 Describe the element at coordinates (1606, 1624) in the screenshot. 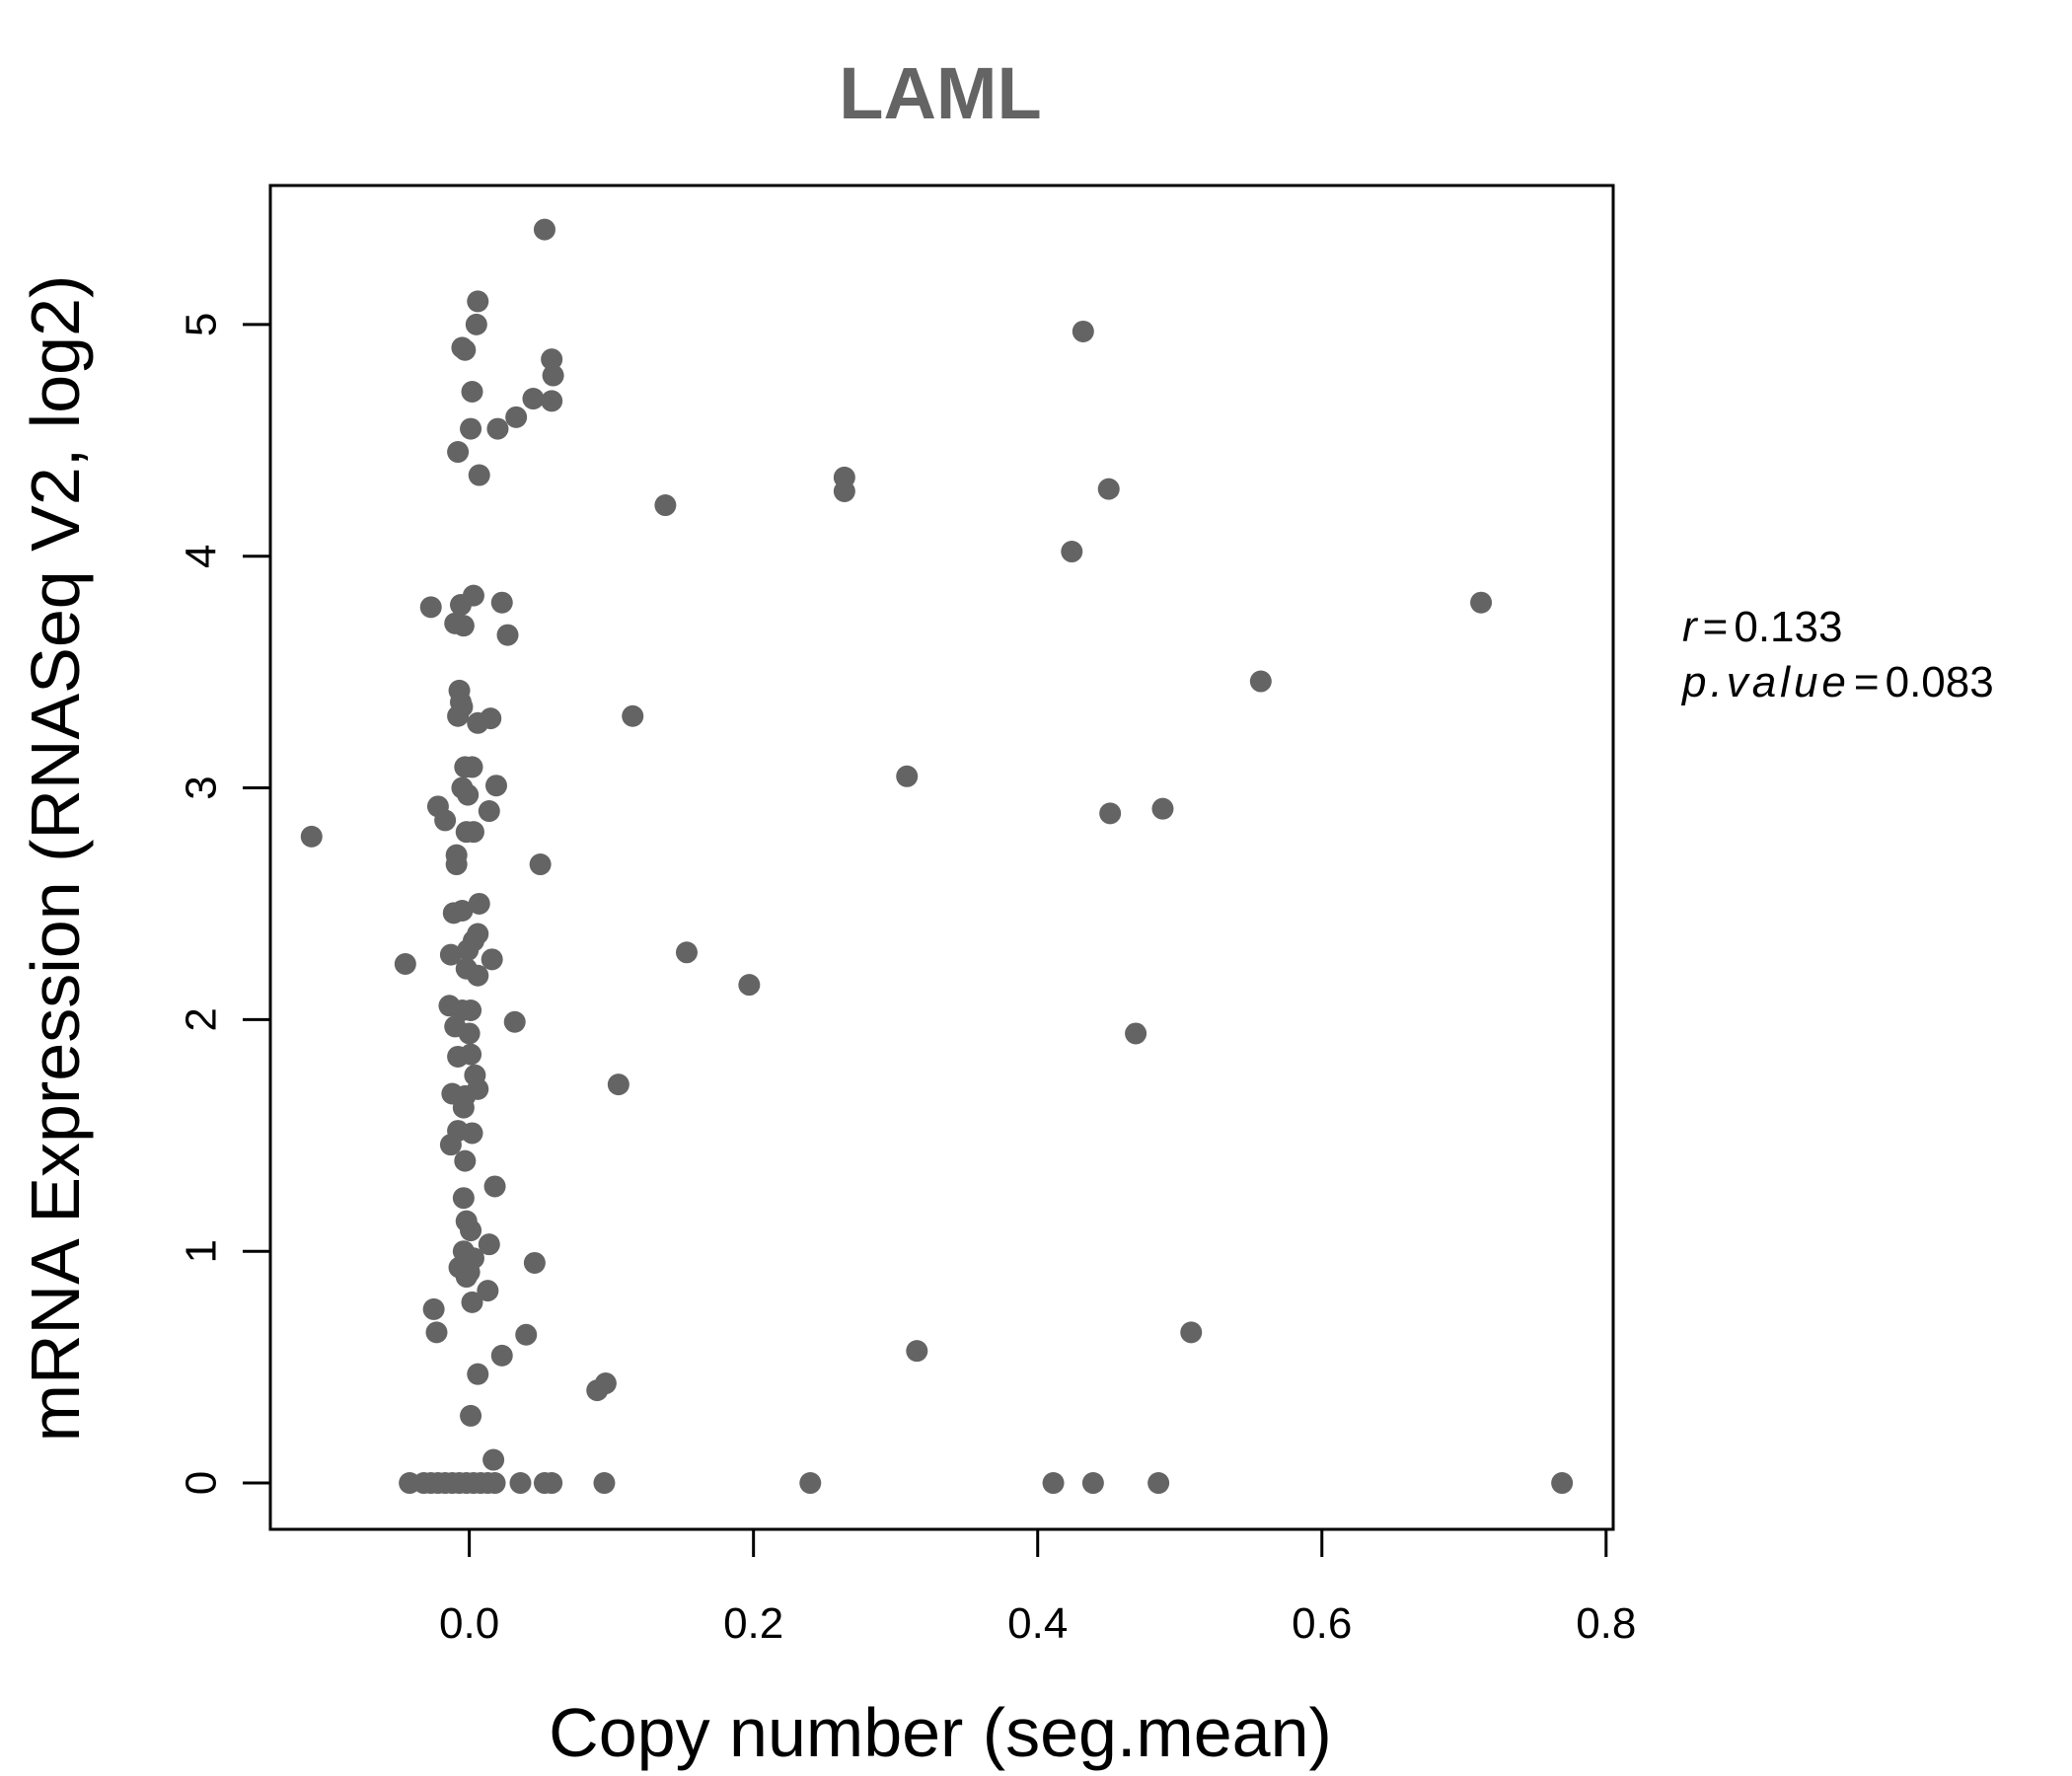

I see `x-tick-label: 0.8` at that location.